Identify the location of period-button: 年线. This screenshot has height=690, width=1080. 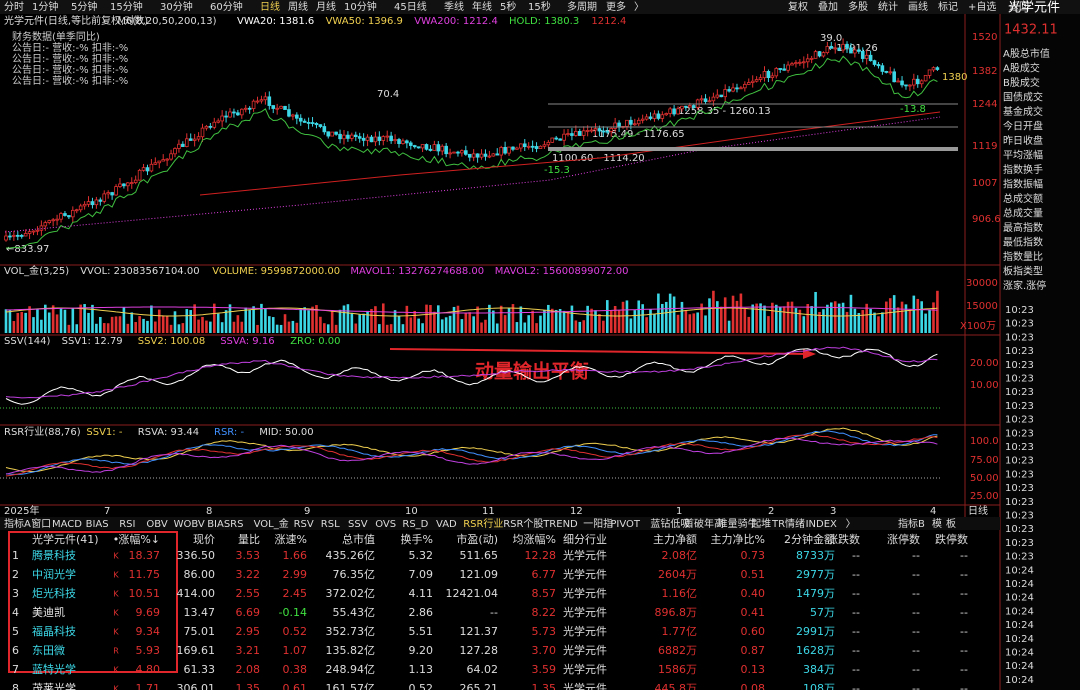
(482, 6).